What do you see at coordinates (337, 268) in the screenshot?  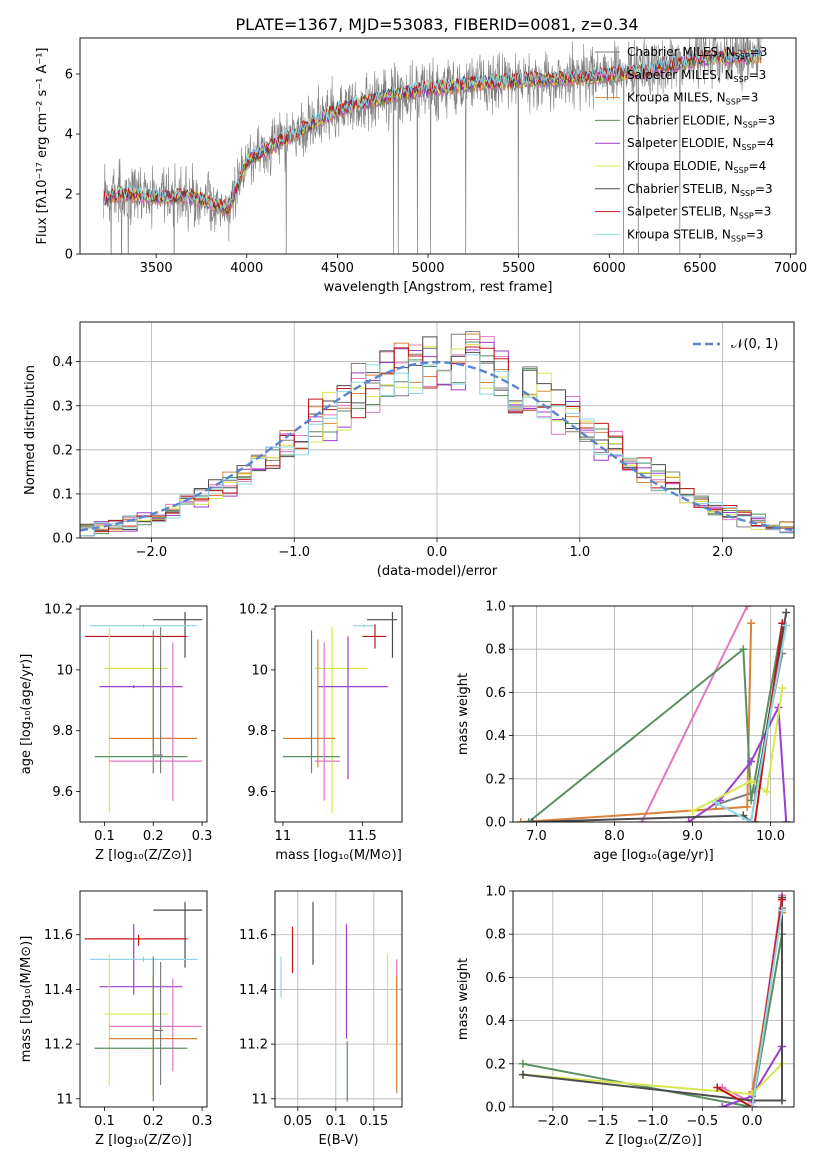 I see `x-tick-label: 4500` at bounding box center [337, 268].